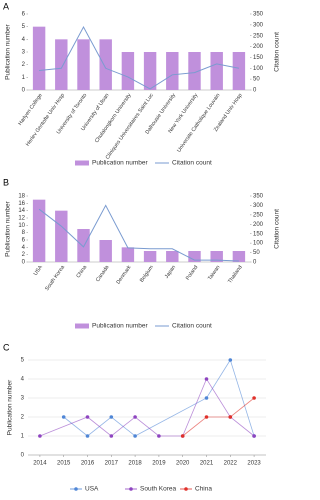  Describe the element at coordinates (254, 464) in the screenshot. I see `x-tick-label: 2023` at that location.